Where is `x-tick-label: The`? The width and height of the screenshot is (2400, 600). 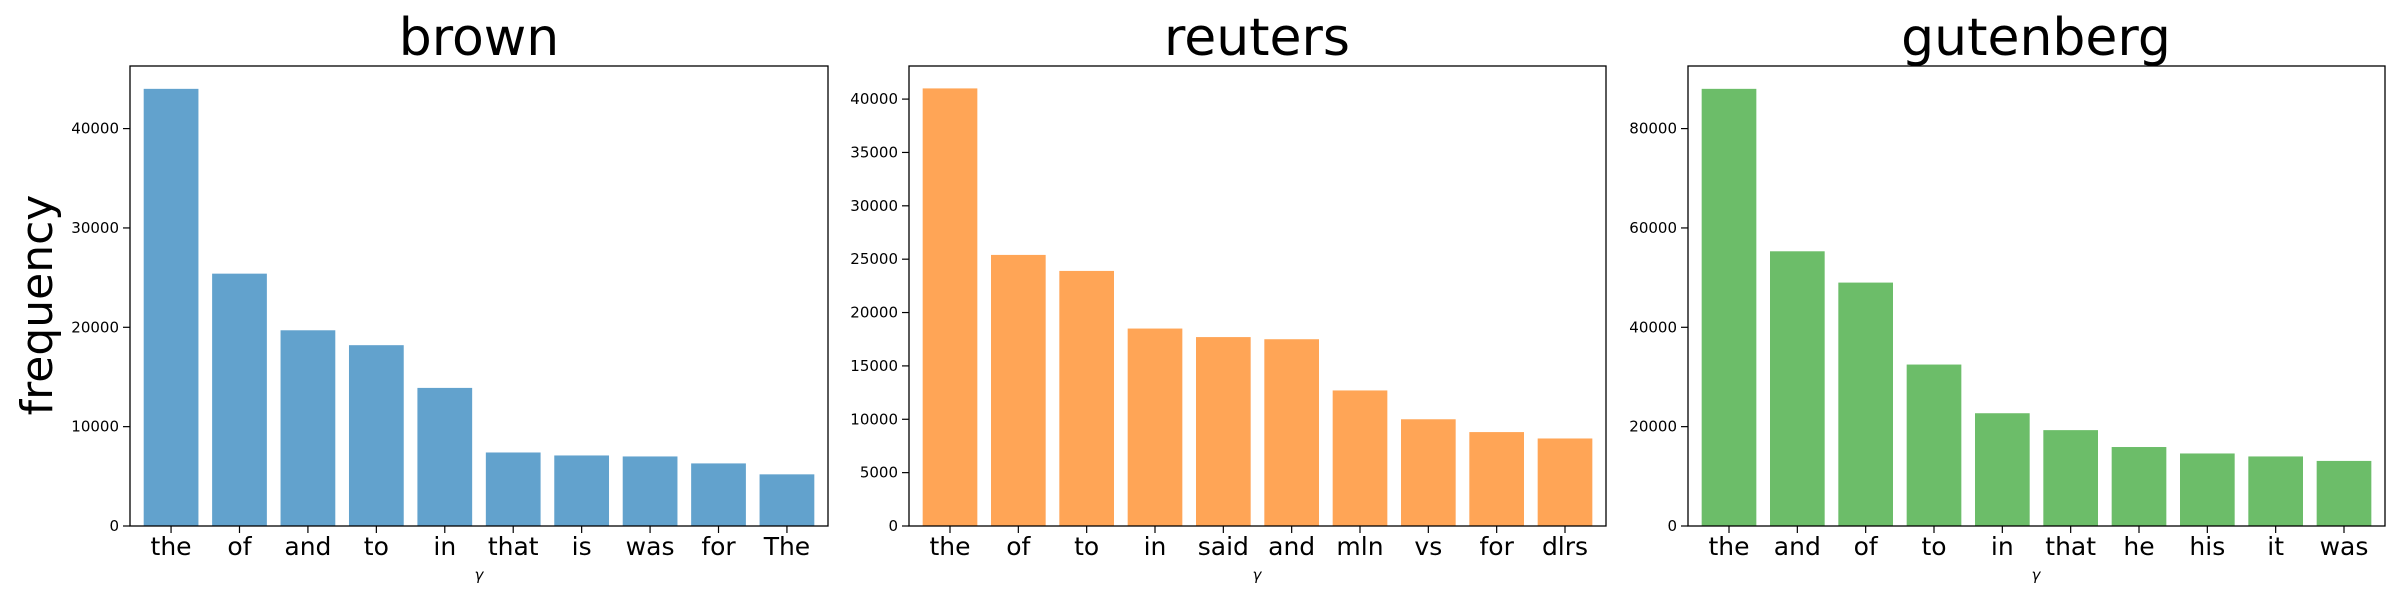
x-tick-label: The is located at coordinates (787, 546).